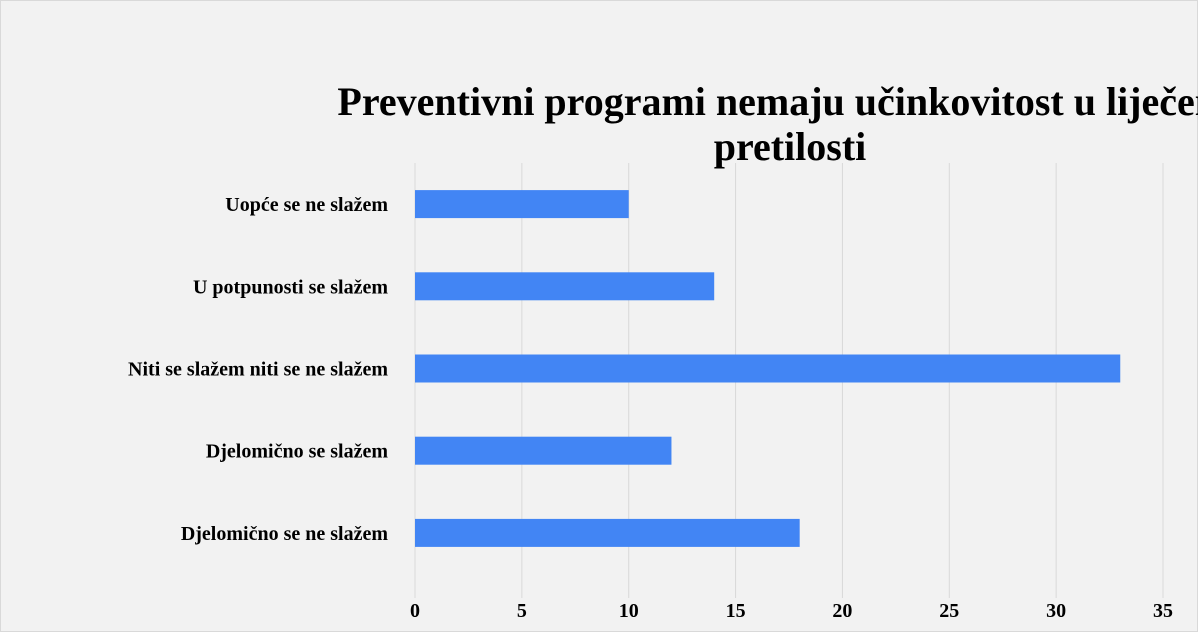  I want to click on y-tick-label: Djelomično se ne slažem, so click(285, 534).